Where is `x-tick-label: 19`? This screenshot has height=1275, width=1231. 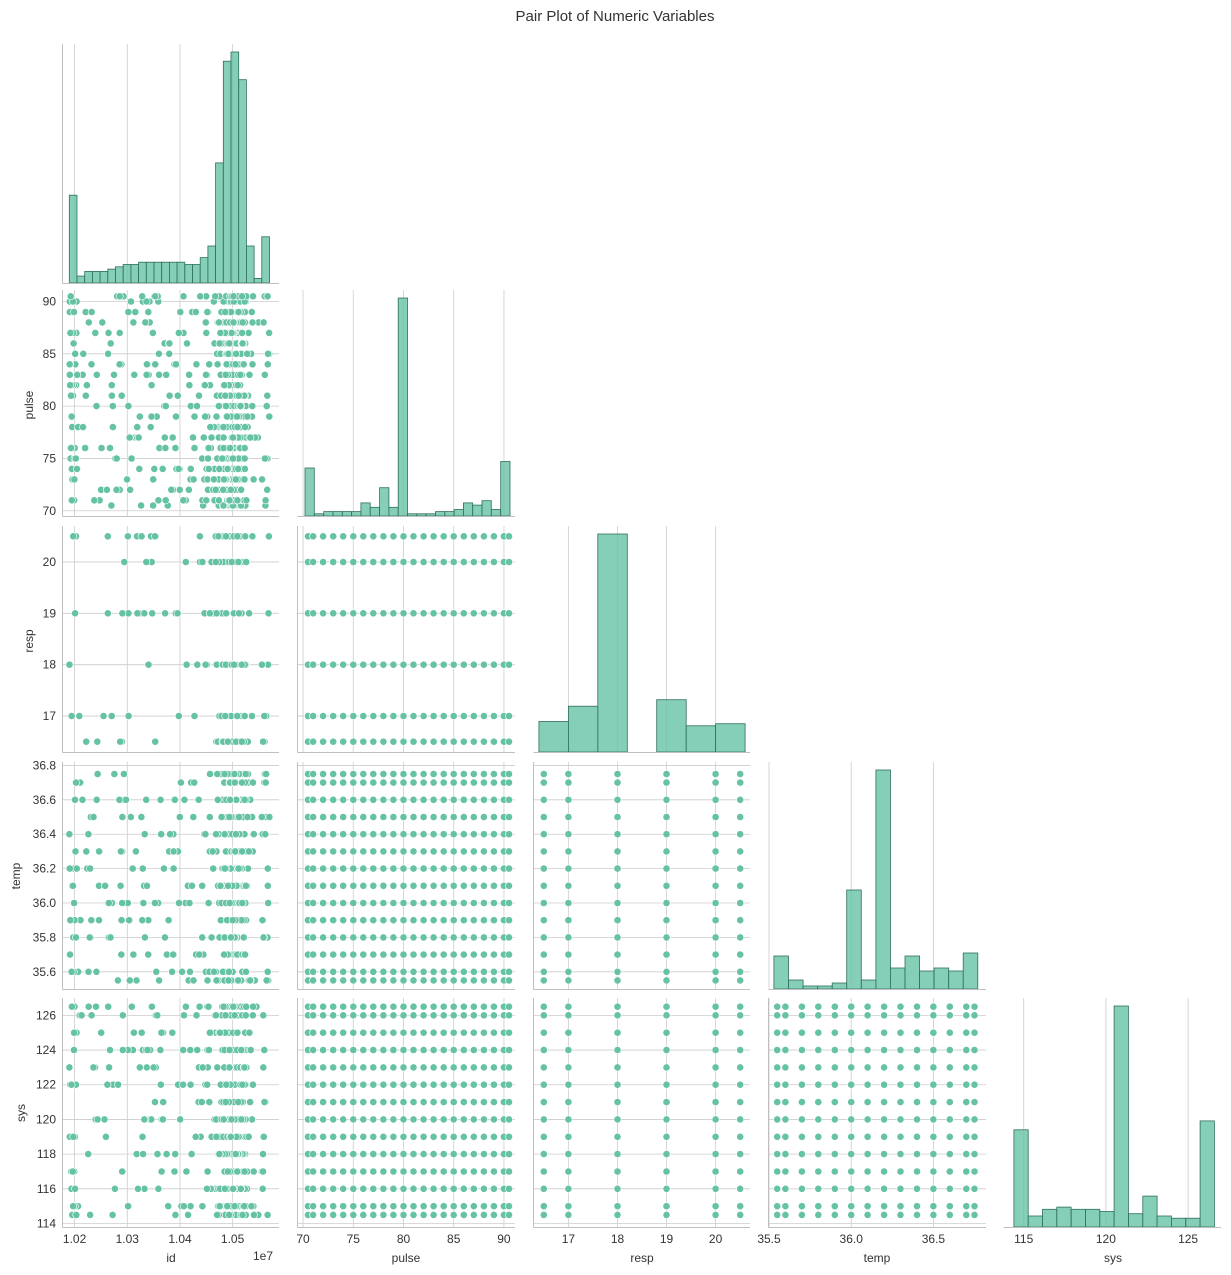 x-tick-label: 19 is located at coordinates (667, 1239).